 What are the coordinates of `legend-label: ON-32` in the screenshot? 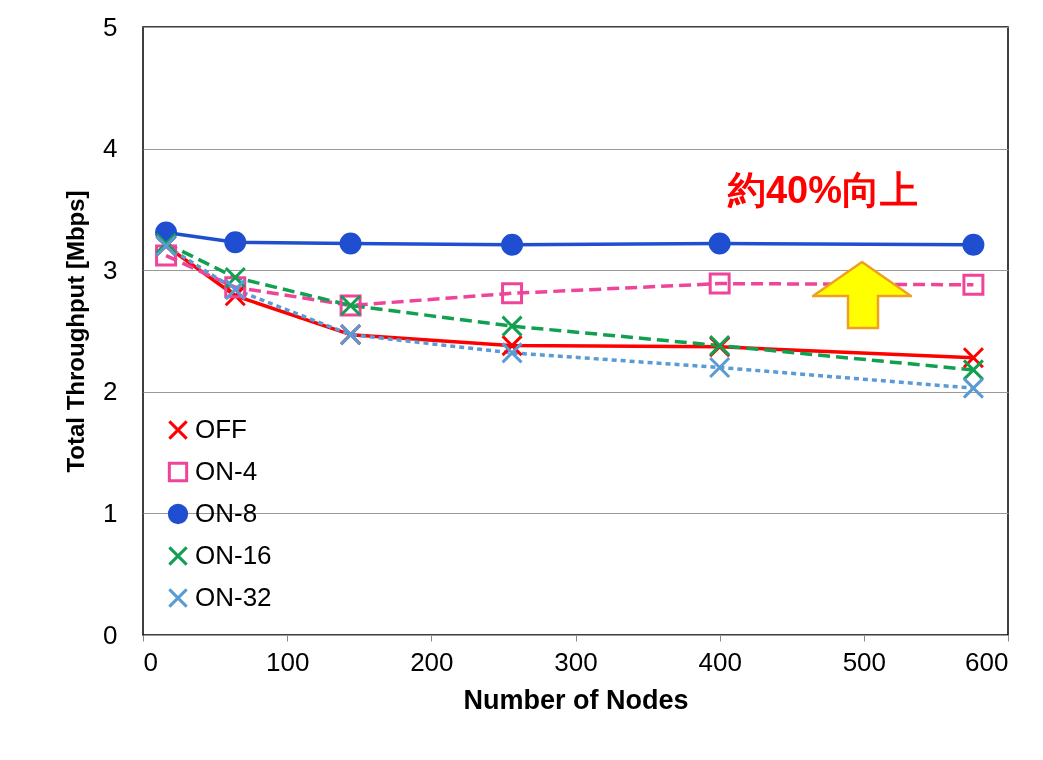 It's located at (233, 597).